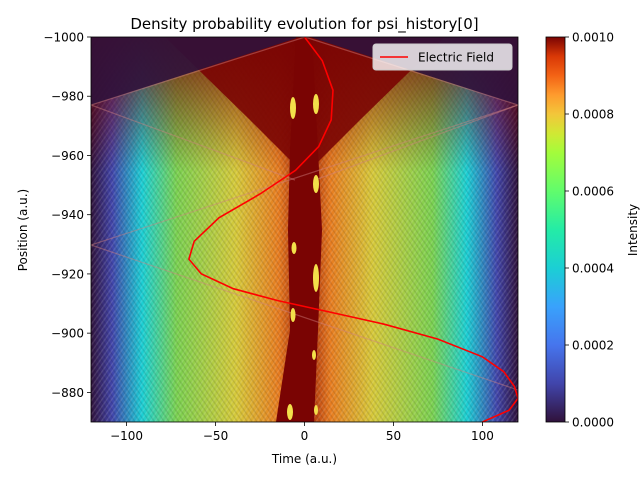 This screenshot has width=640, height=480. What do you see at coordinates (67, 334) in the screenshot?
I see `y-tick-label: −900` at bounding box center [67, 334].